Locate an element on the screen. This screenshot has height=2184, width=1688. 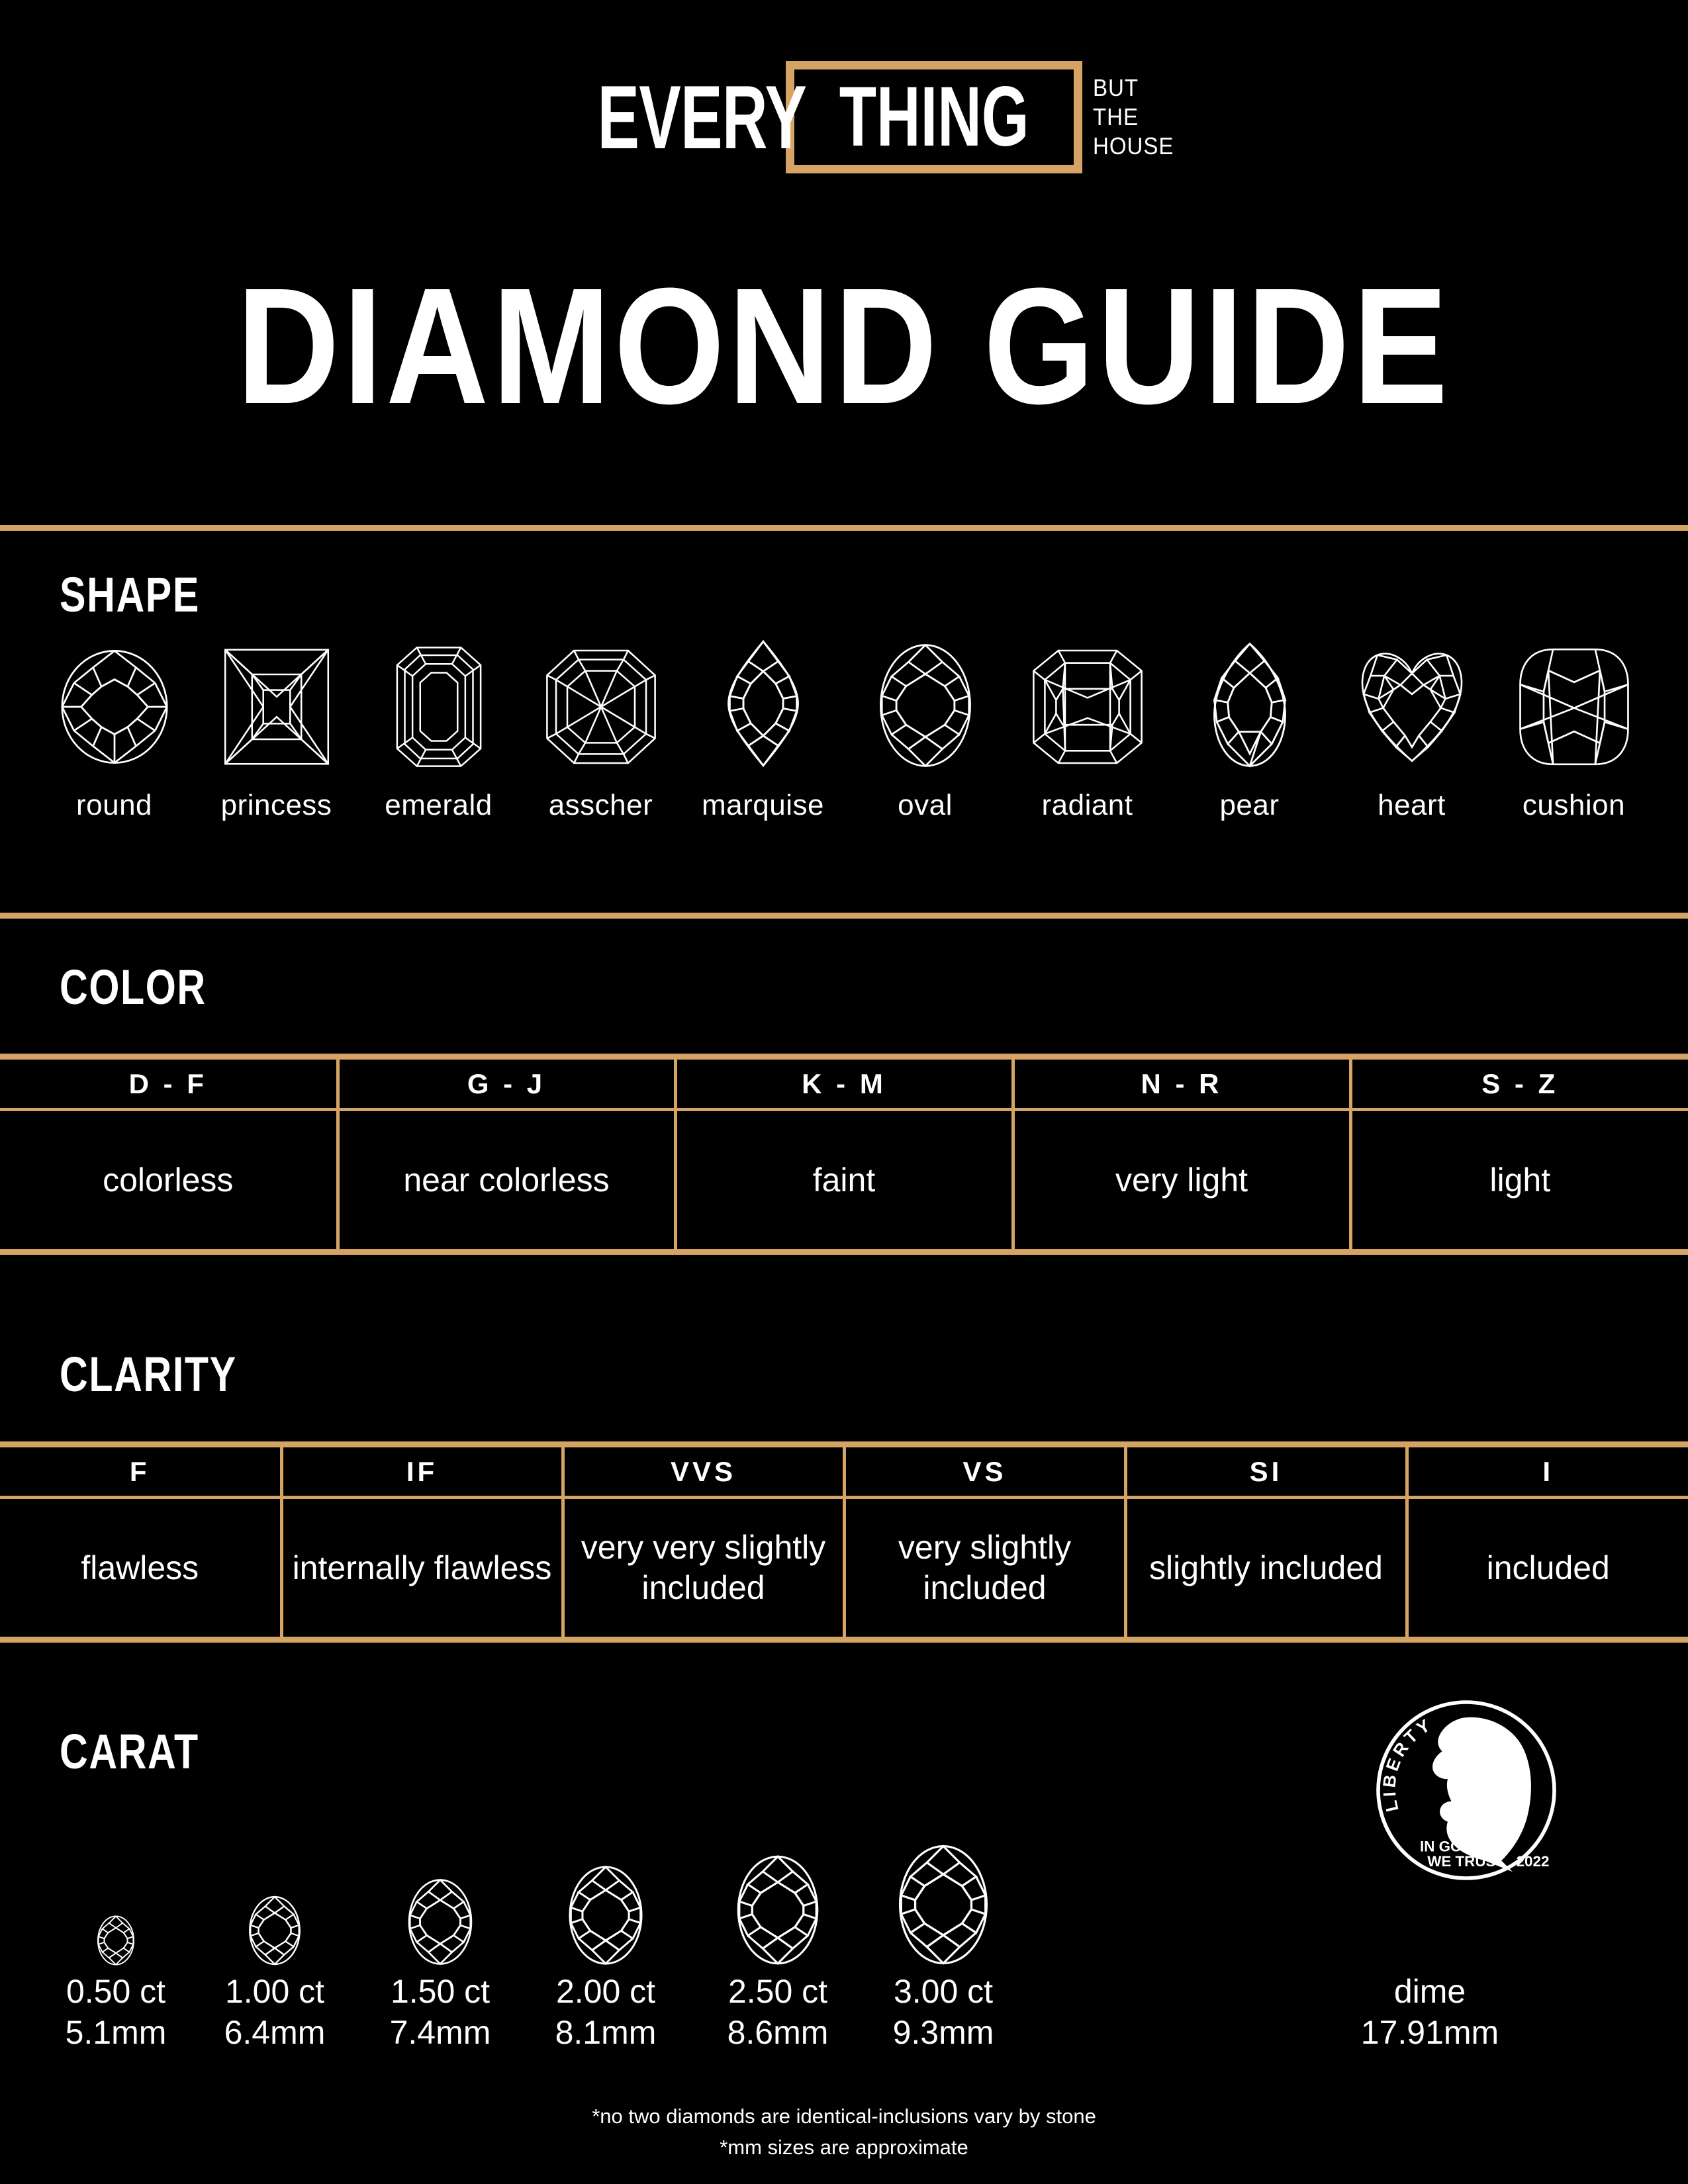
clarity-desc-cell: flawless is located at coordinates (141, 1570).